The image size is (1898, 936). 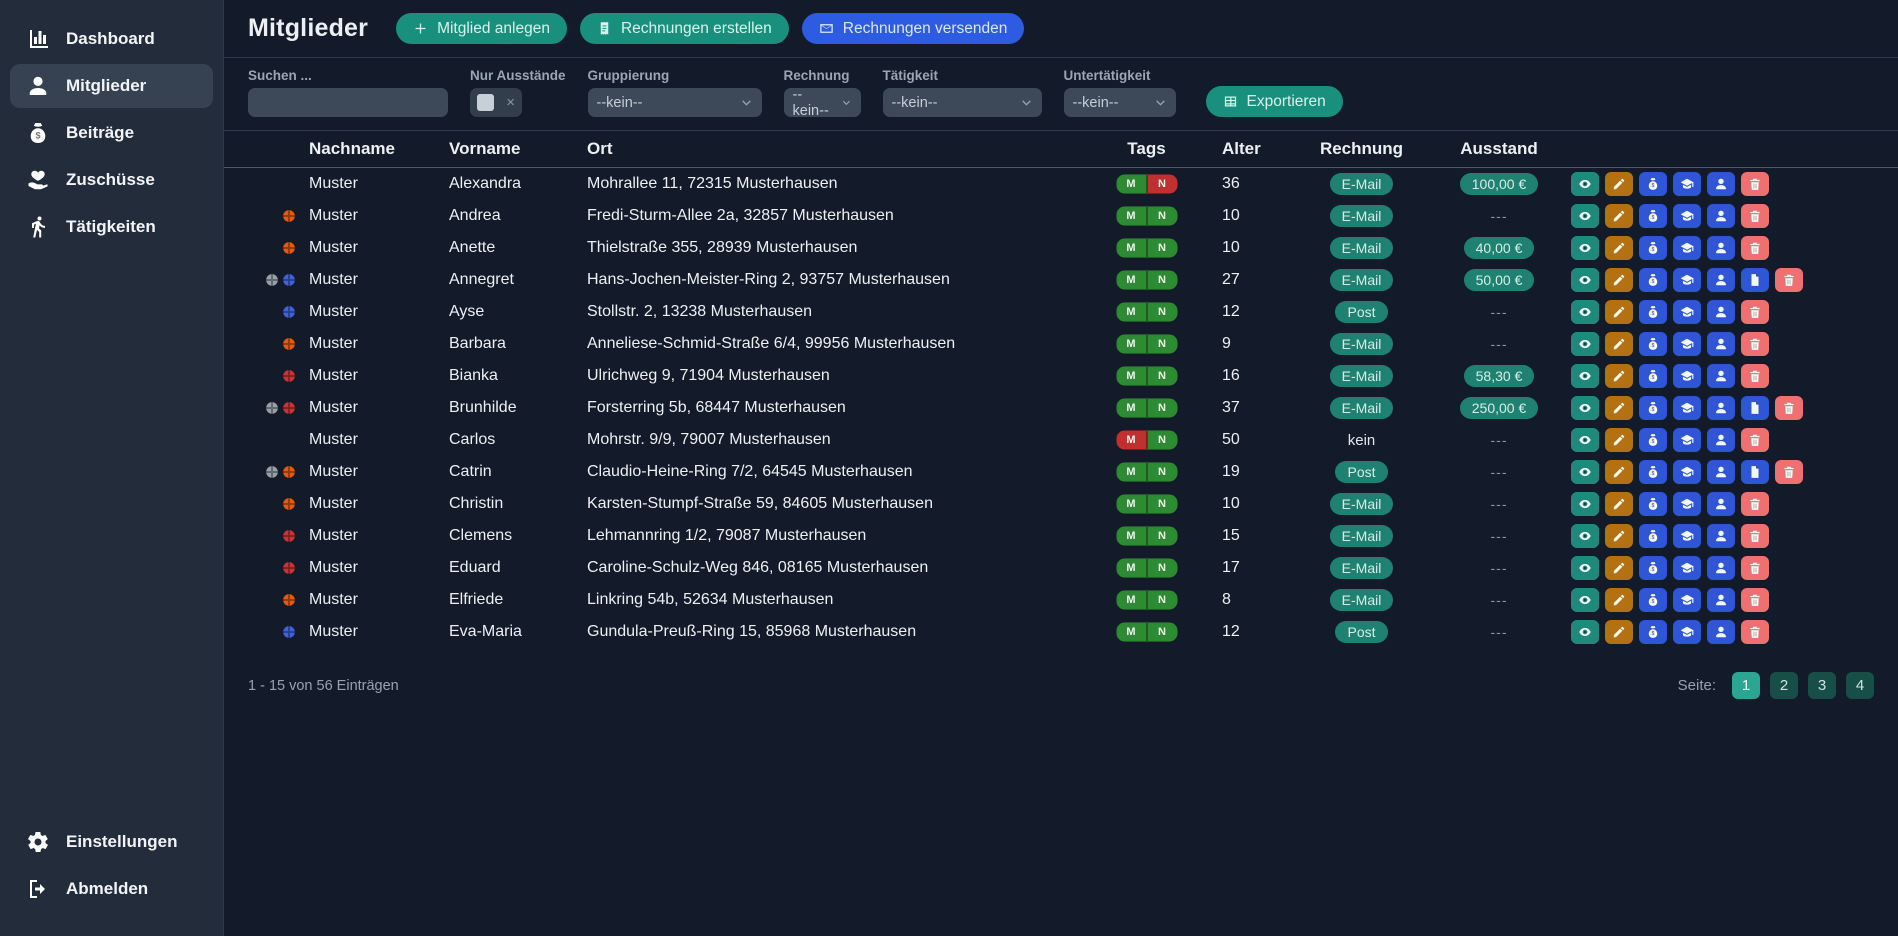 I want to click on tätigkeit-select: --kein--, so click(x=962, y=102).